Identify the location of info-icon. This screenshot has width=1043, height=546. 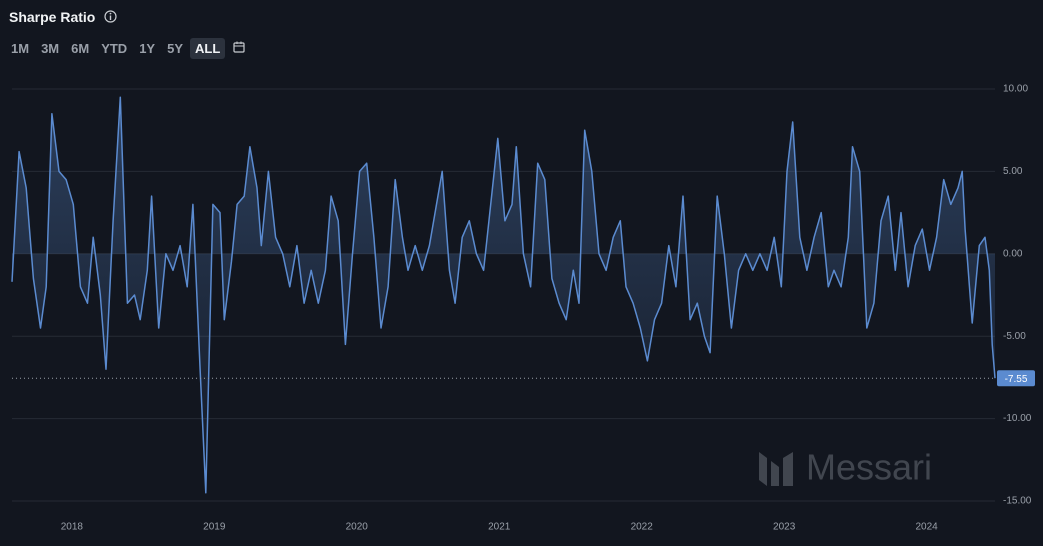
(110, 16).